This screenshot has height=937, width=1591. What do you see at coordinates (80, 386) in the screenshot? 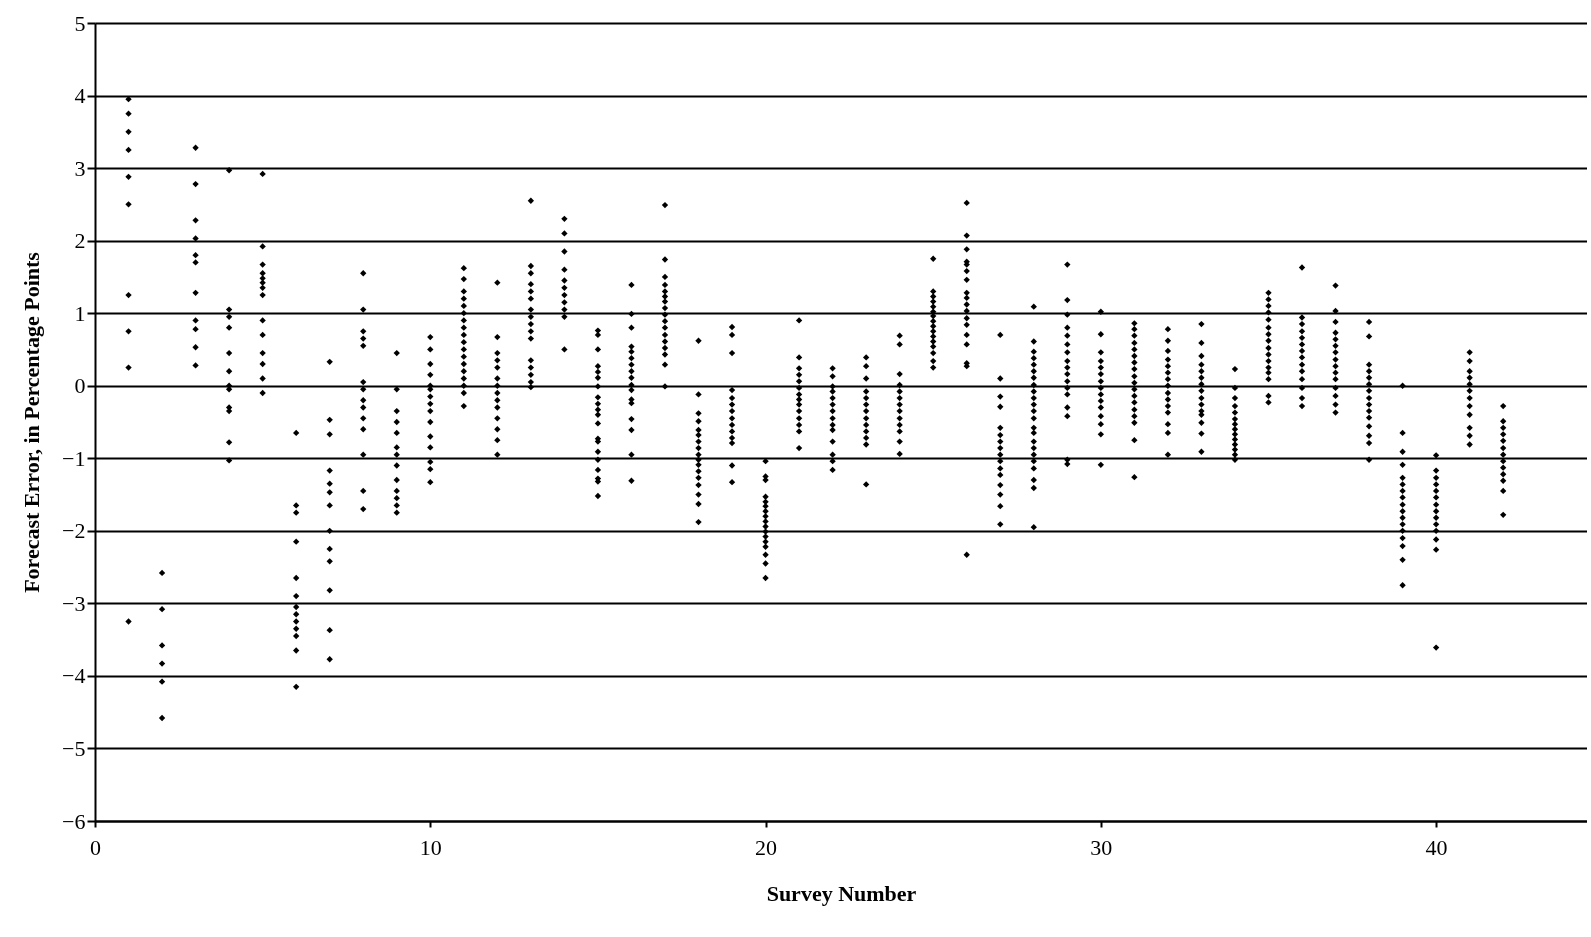
I see `y-tick-label: 0` at bounding box center [80, 386].